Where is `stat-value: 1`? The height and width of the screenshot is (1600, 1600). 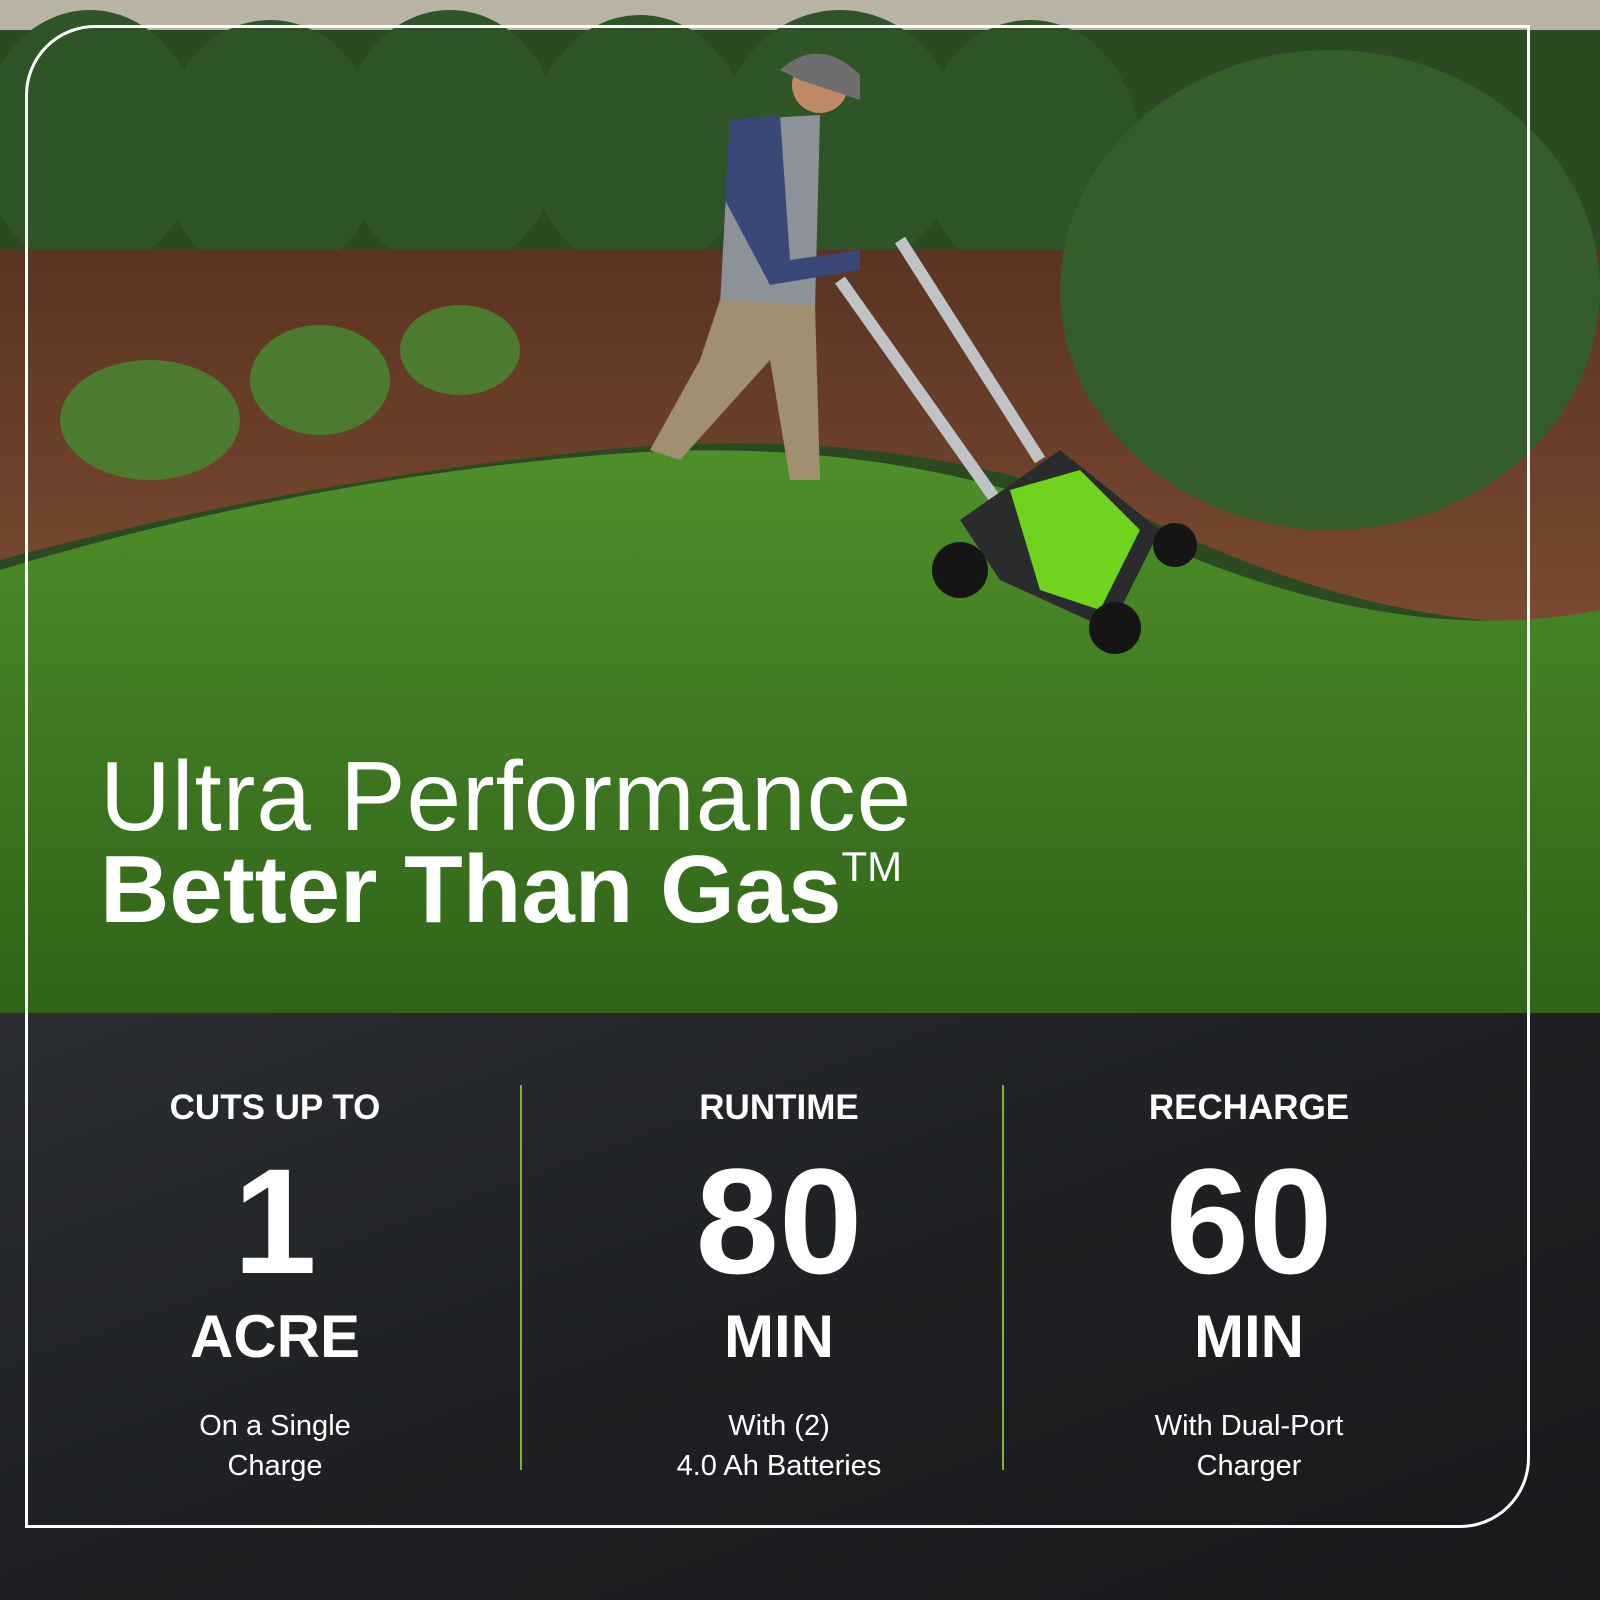 stat-value: 1 is located at coordinates (275, 1221).